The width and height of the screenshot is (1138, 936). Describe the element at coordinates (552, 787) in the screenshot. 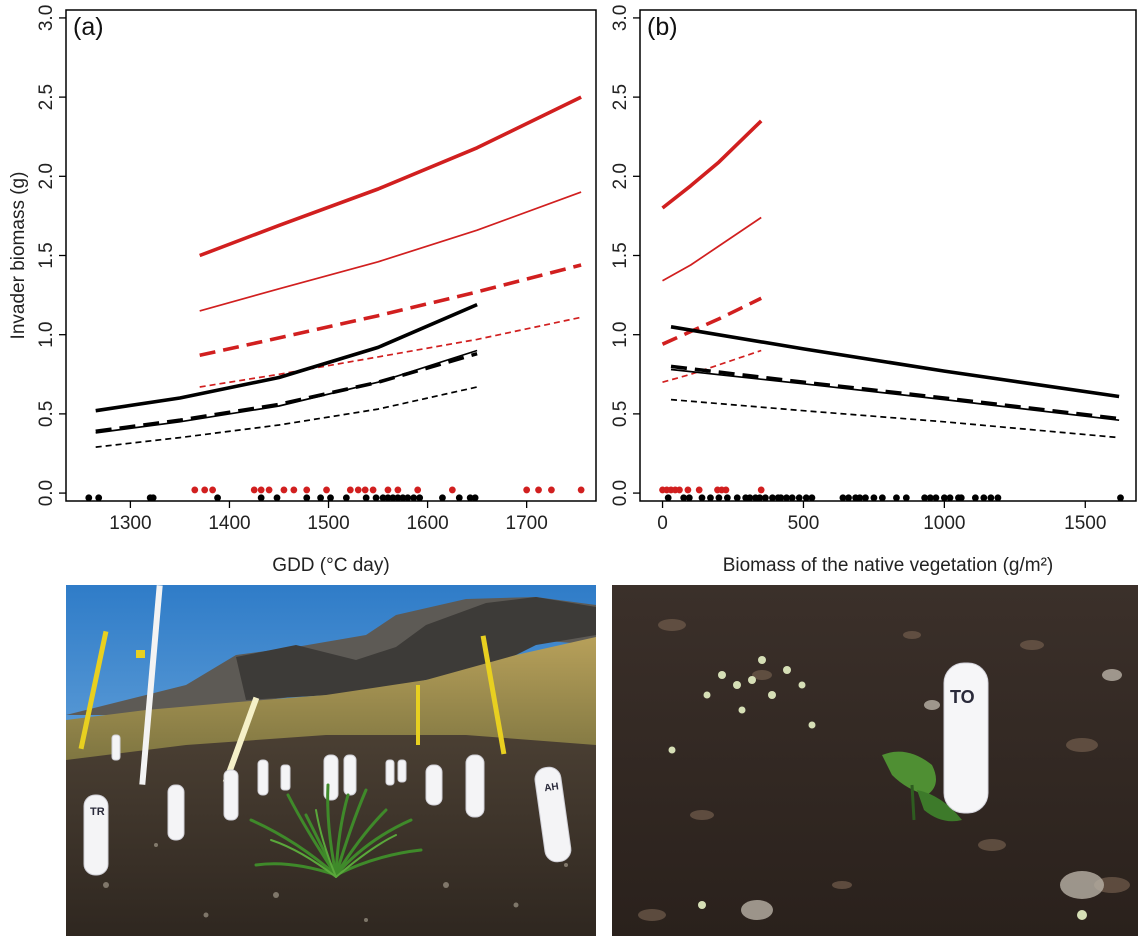

I see `marker-label-ah: AH` at that location.